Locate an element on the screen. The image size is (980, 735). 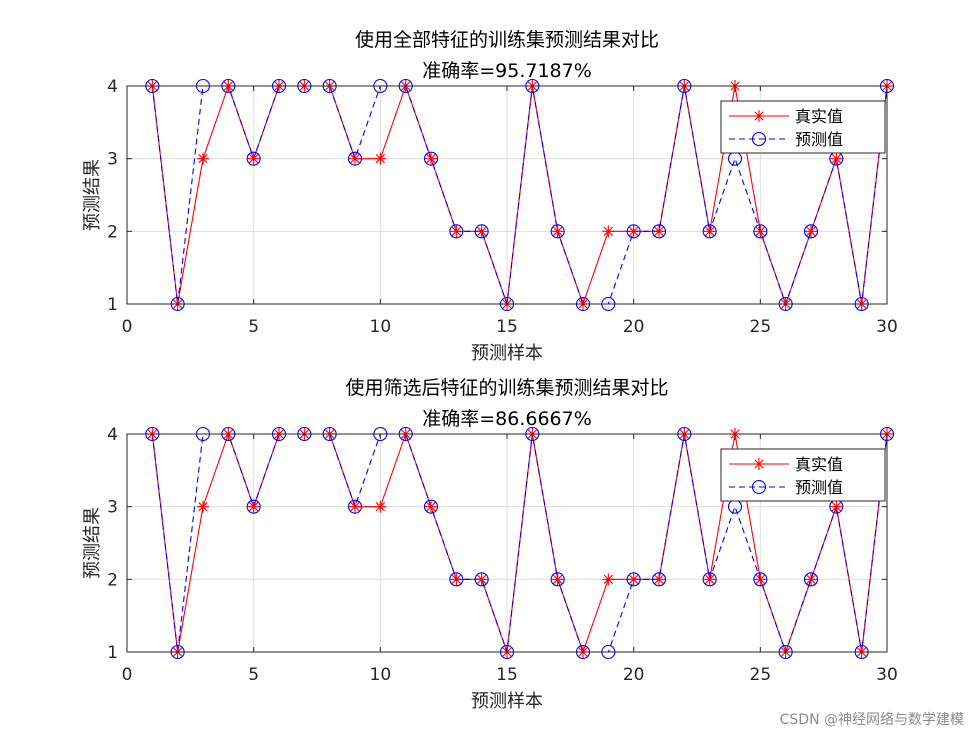
legend-label: 预测值 is located at coordinates (819, 139).